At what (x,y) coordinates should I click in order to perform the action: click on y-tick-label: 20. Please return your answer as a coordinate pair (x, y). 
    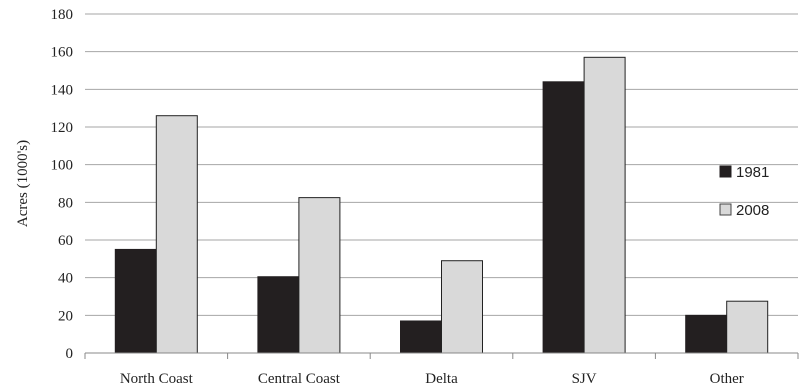
    Looking at the image, I should click on (65, 316).